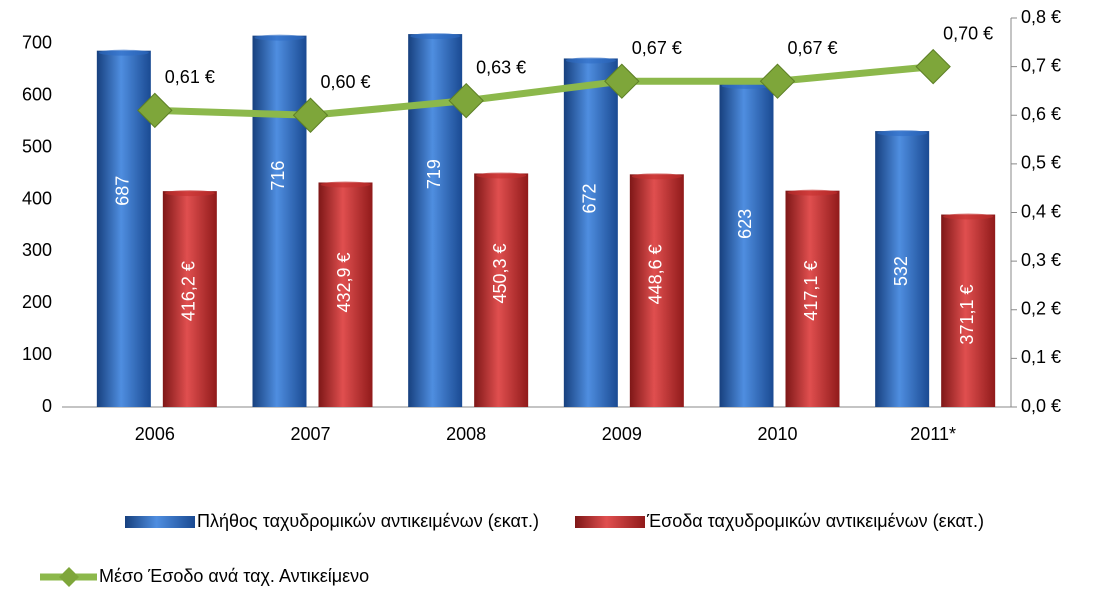 The width and height of the screenshot is (1094, 592). Describe the element at coordinates (968, 33) in the screenshot. I see `line-label: 0,70 €` at that location.